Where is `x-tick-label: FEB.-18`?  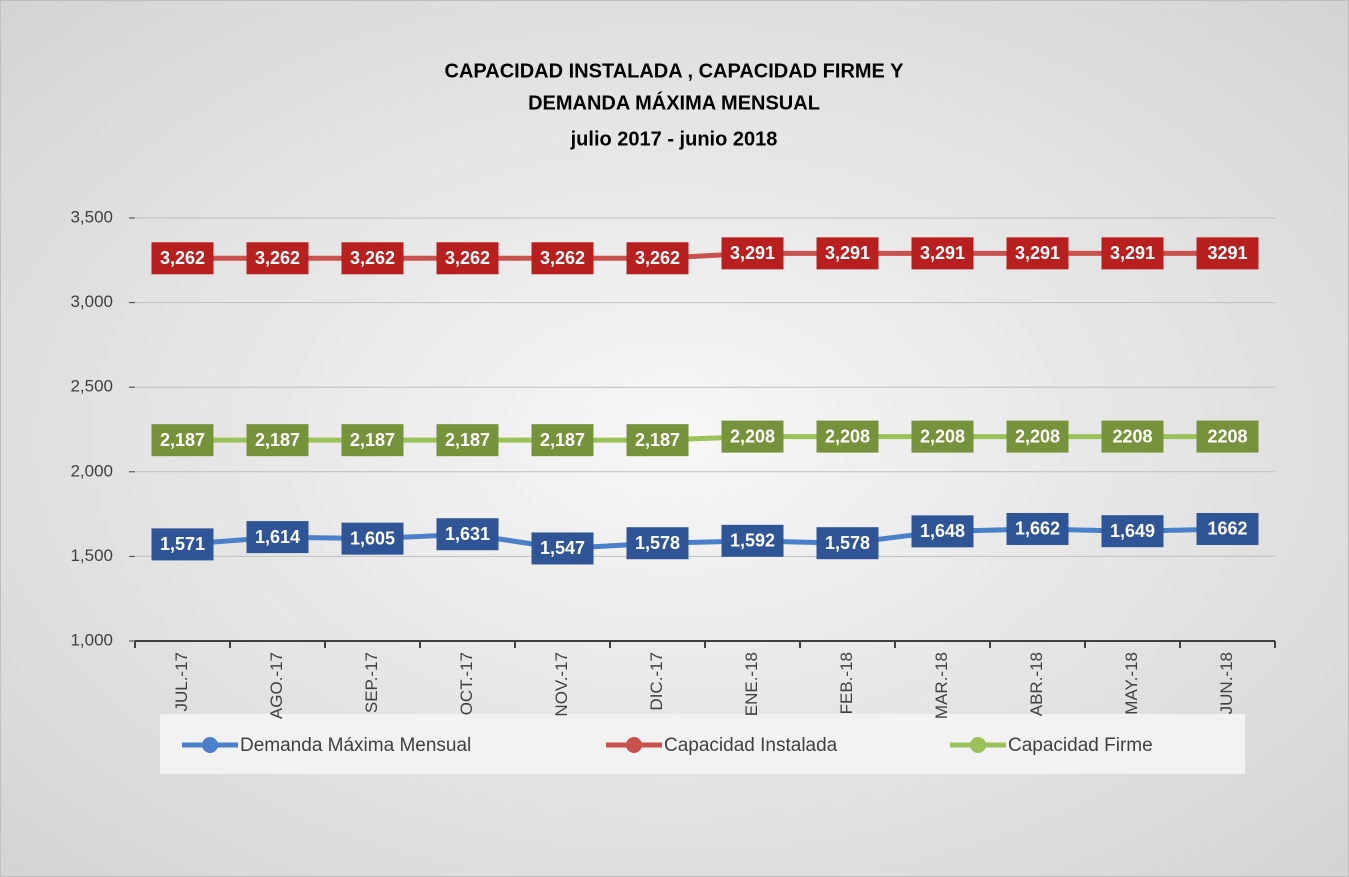
x-tick-label: FEB.-18 is located at coordinates (846, 683).